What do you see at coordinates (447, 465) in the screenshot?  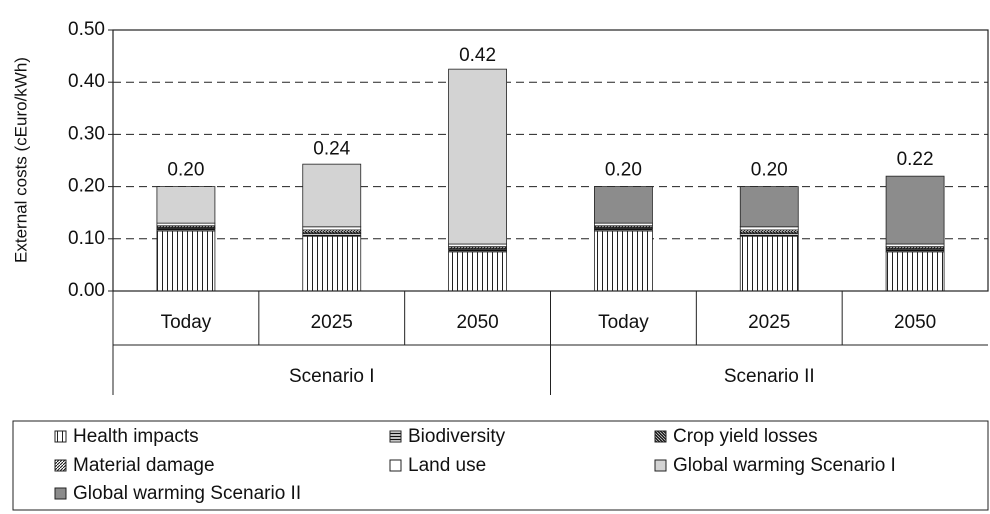 I see `legend-label: Land use` at bounding box center [447, 465].